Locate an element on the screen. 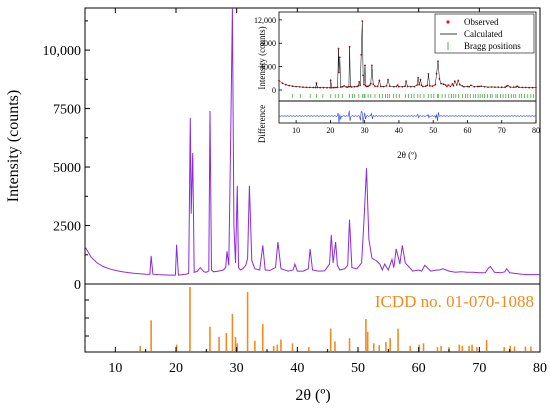 Image resolution: width=550 pixels, height=411 pixels. main-y-axis-label: Intensity (counts) is located at coordinates (13, 146).